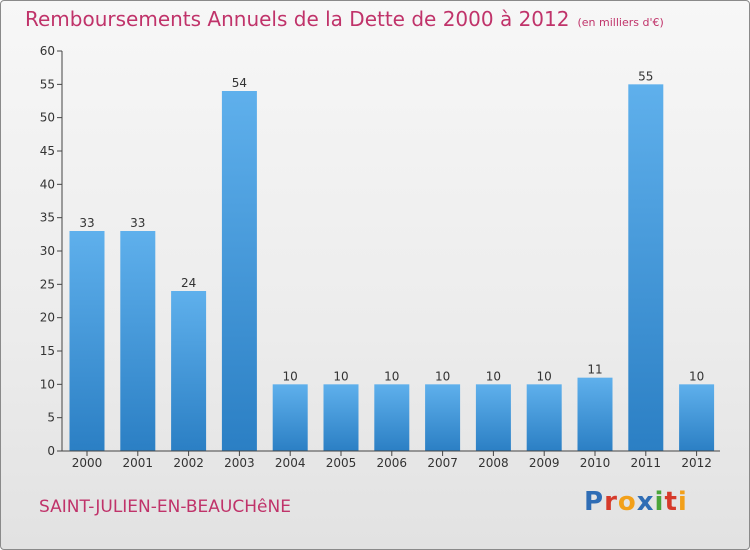  I want to click on y-tick-label: 35, so click(47, 218).